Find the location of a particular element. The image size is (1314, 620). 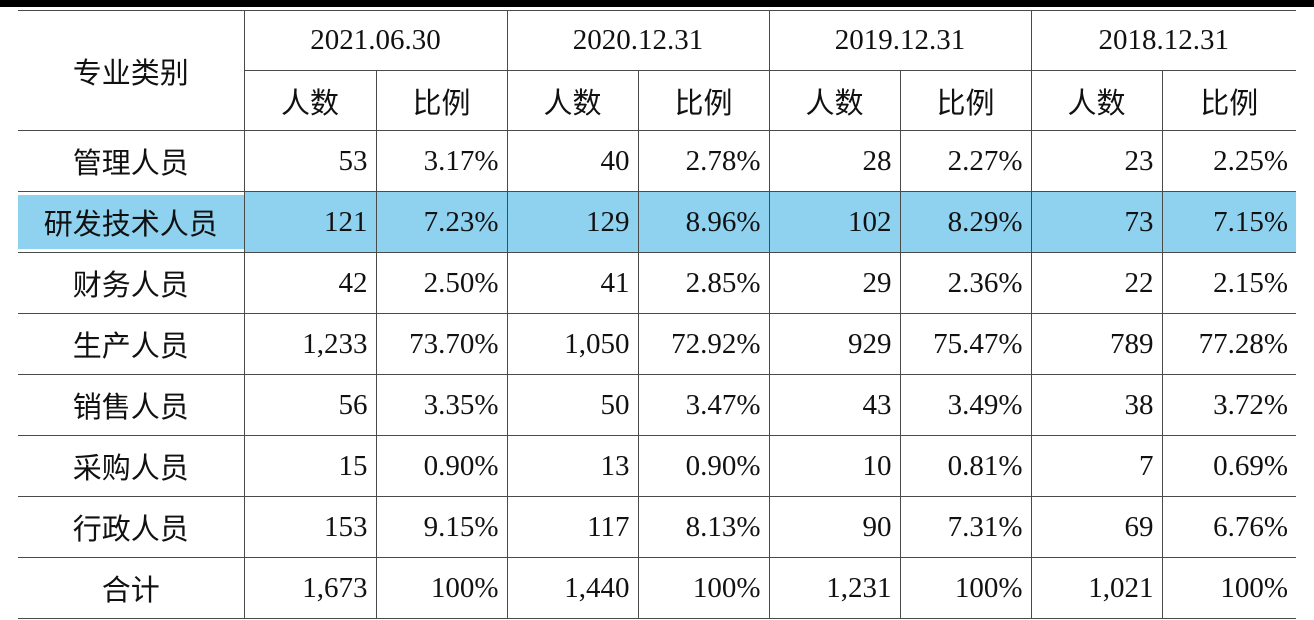

table-row: 管理人员 53 3.17% 40 2.78% 28 2.27% 23 2.25% is located at coordinates (657, 161).